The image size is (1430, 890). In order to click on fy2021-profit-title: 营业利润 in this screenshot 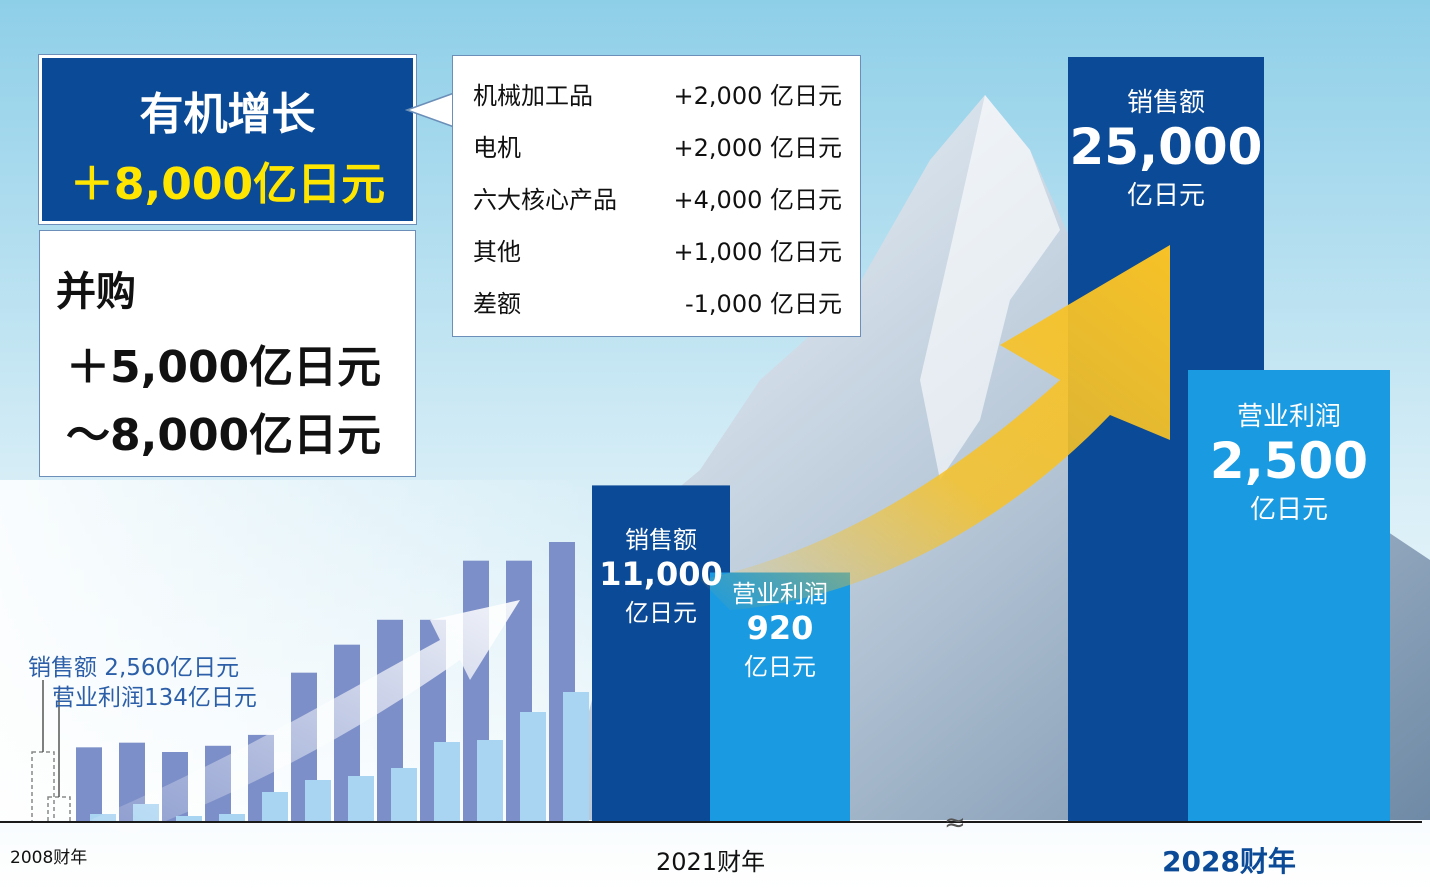, I will do `click(780, 594)`.